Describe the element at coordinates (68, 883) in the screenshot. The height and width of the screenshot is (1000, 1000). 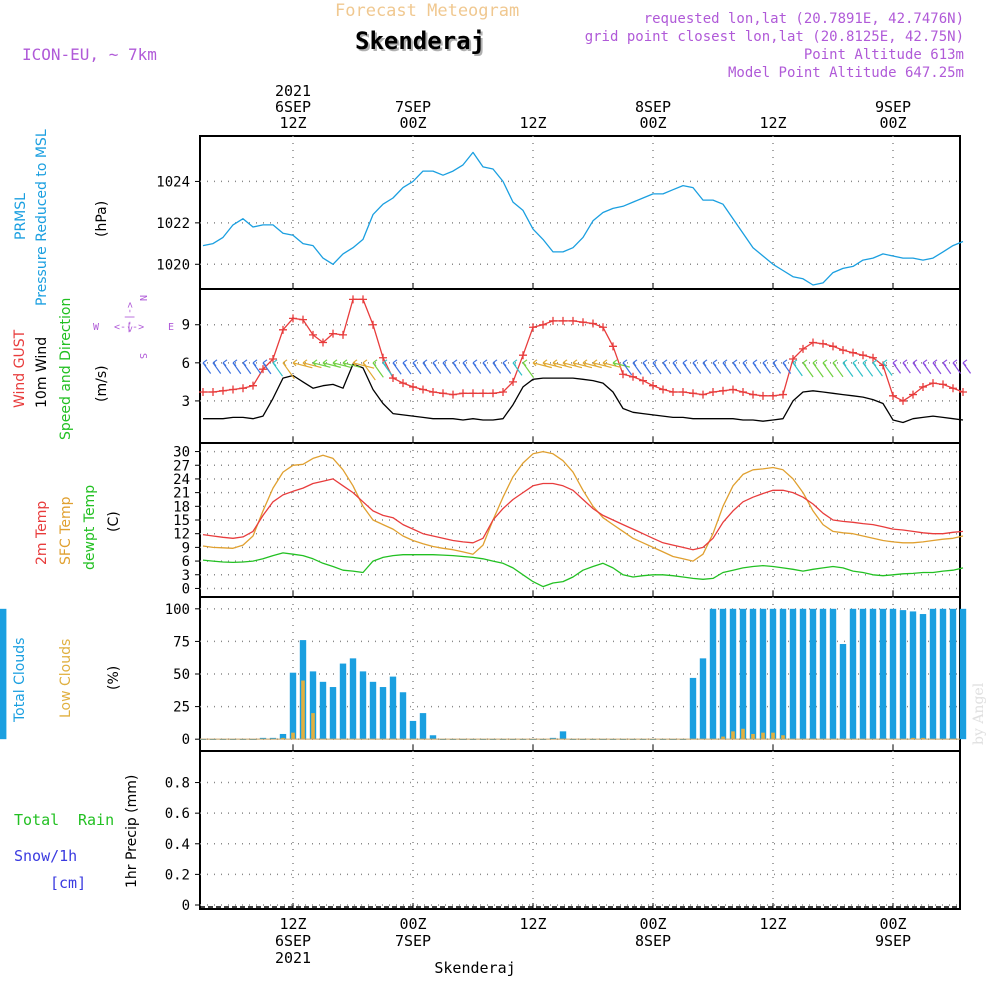
I see `snow-unit: [cm]` at that location.